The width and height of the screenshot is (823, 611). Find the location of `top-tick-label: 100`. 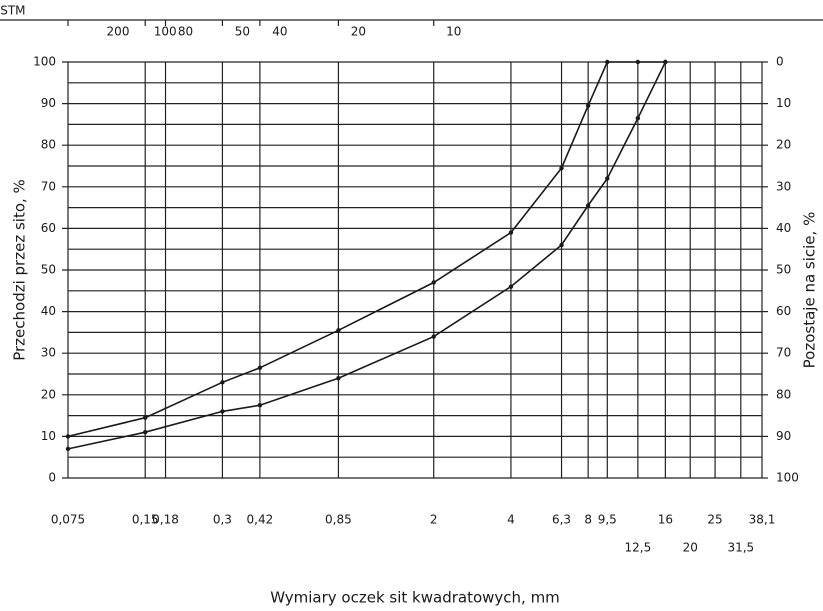

top-tick-label: 100 is located at coordinates (165, 32).